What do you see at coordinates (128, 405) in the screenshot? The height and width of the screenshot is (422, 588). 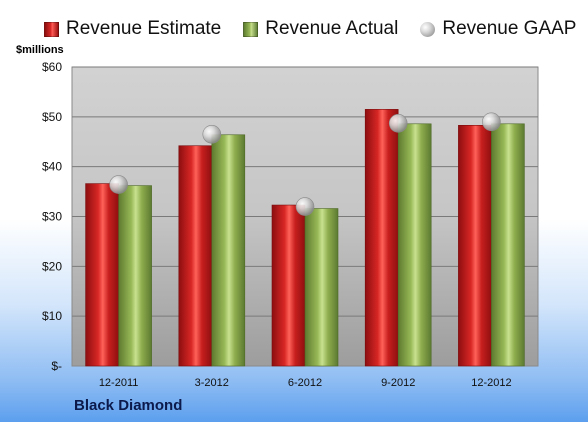 I see `company-label: Black Diamond` at bounding box center [128, 405].